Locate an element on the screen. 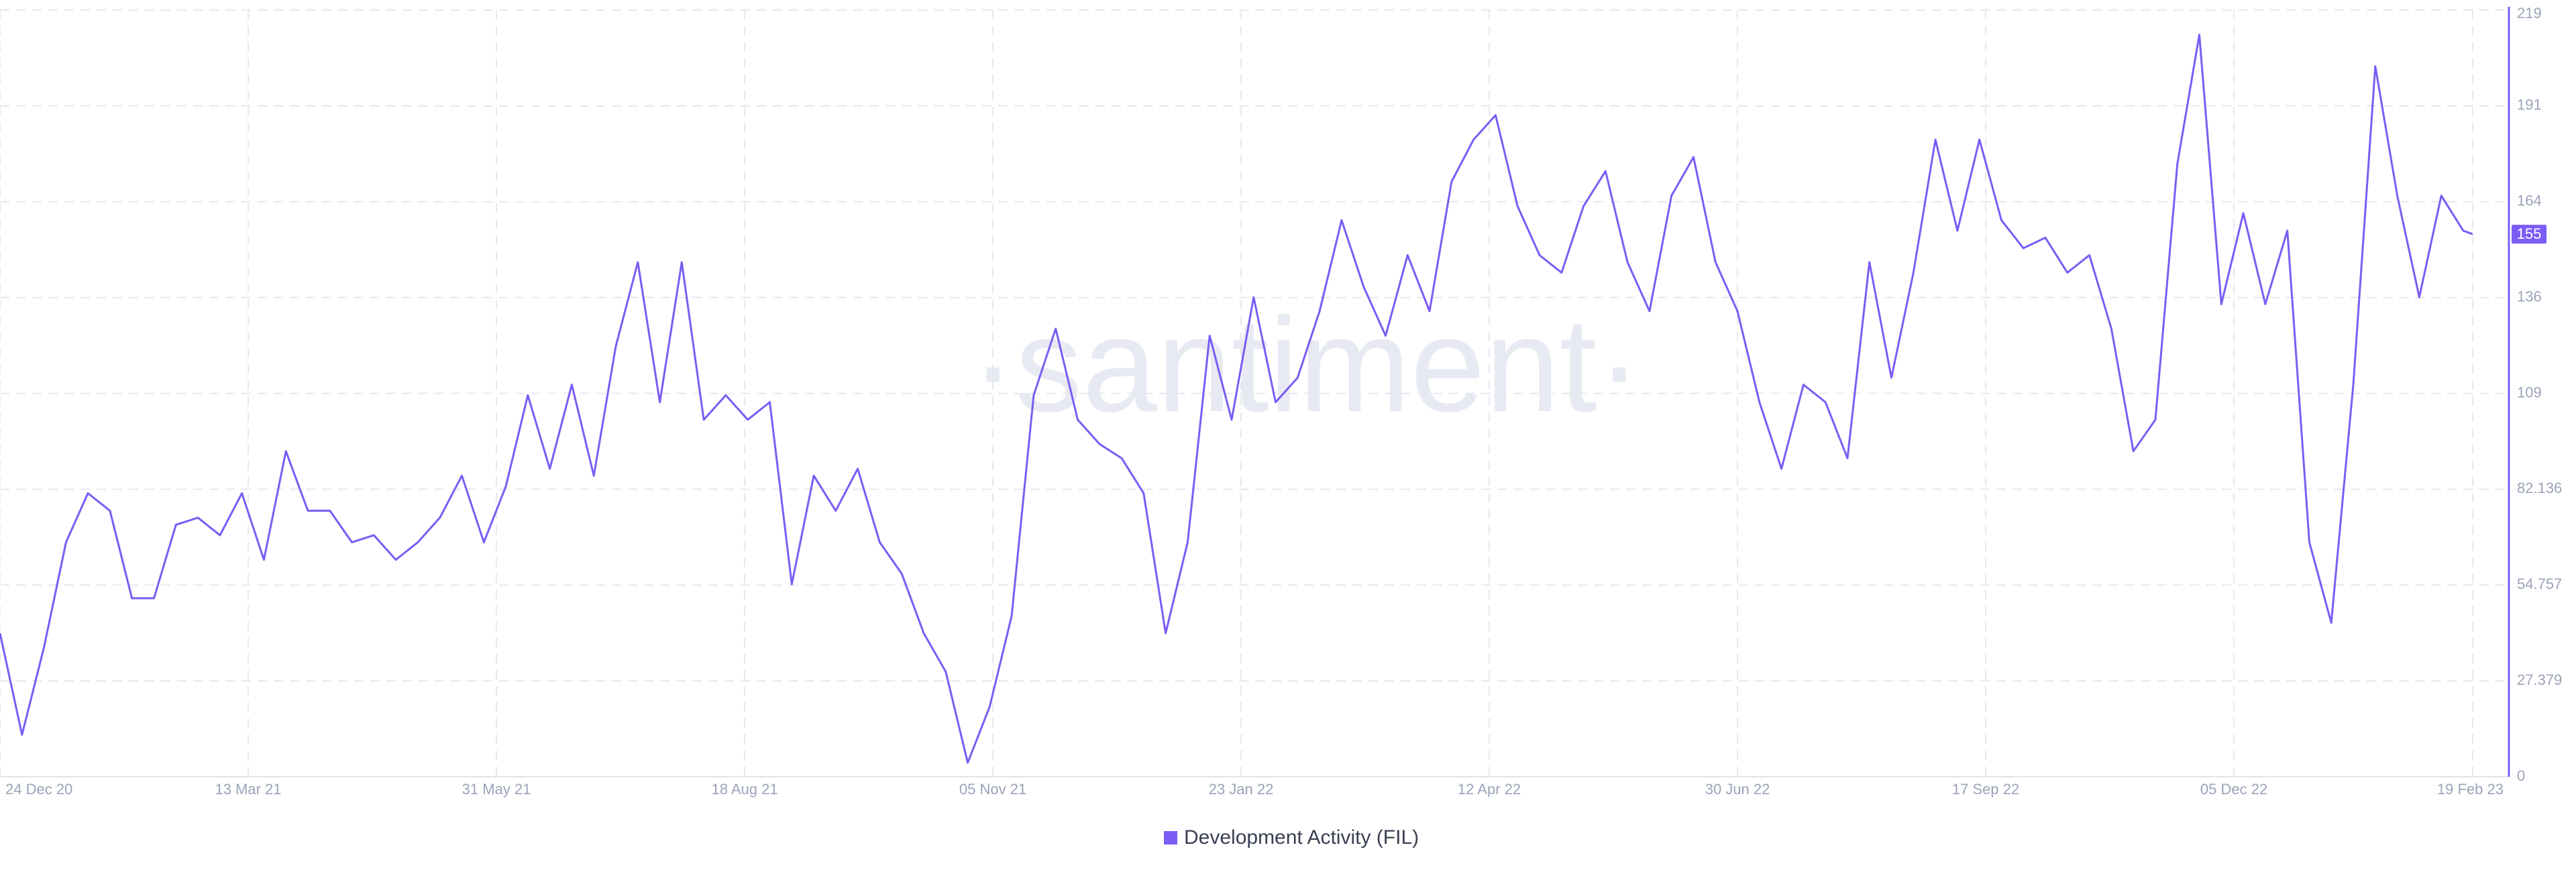  y-tick-label: 136 is located at coordinates (2529, 296).